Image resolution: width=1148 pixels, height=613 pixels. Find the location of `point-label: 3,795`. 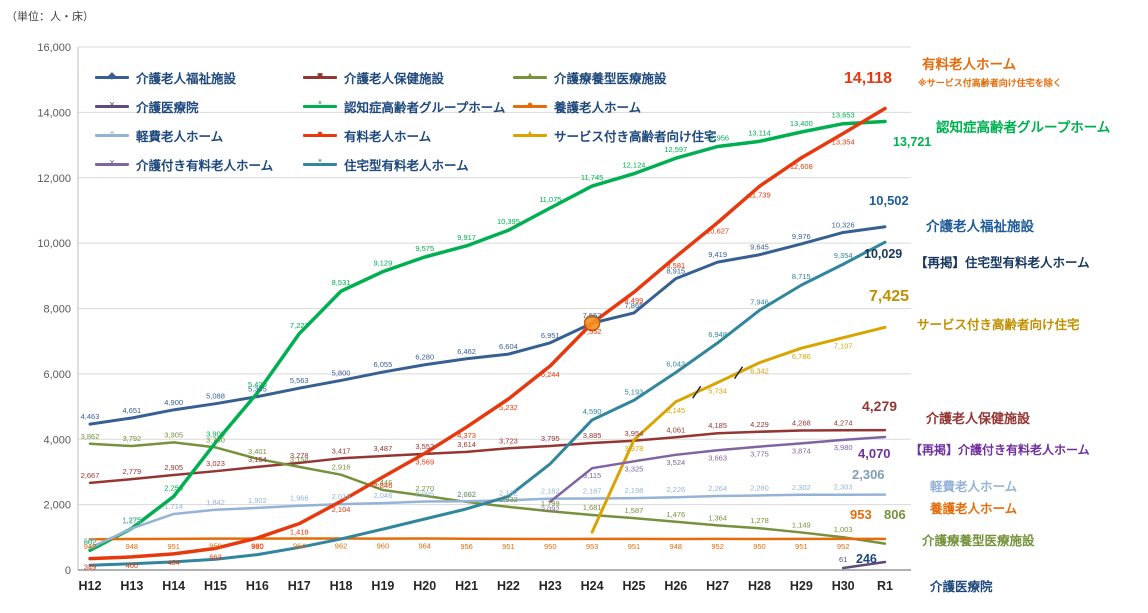

point-label: 3,795 is located at coordinates (550, 438).